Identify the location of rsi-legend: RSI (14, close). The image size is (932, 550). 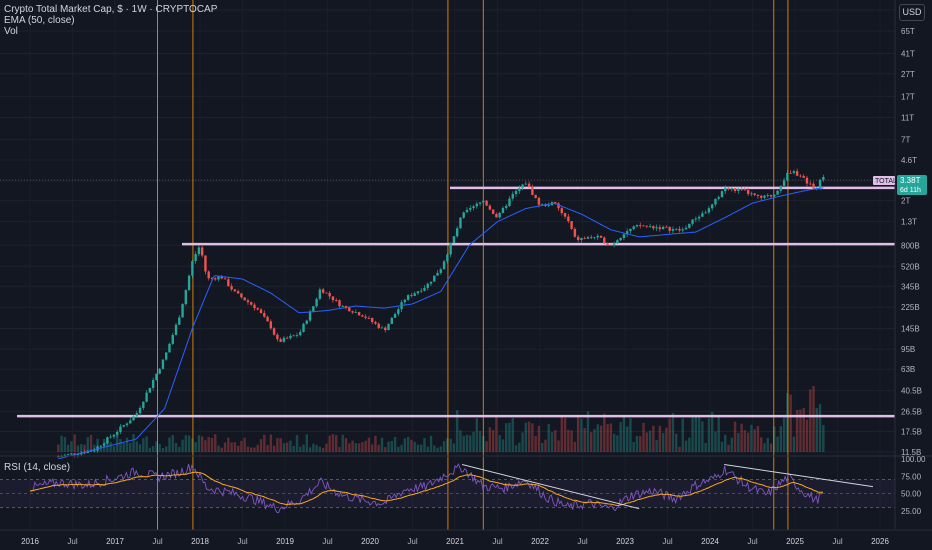
(37, 467).